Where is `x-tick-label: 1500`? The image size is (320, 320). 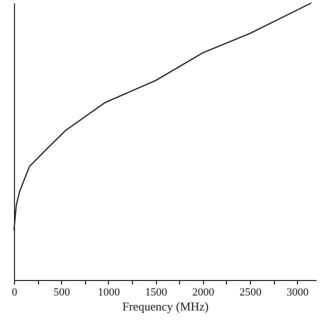 x-tick-label: 1500 is located at coordinates (156, 292).